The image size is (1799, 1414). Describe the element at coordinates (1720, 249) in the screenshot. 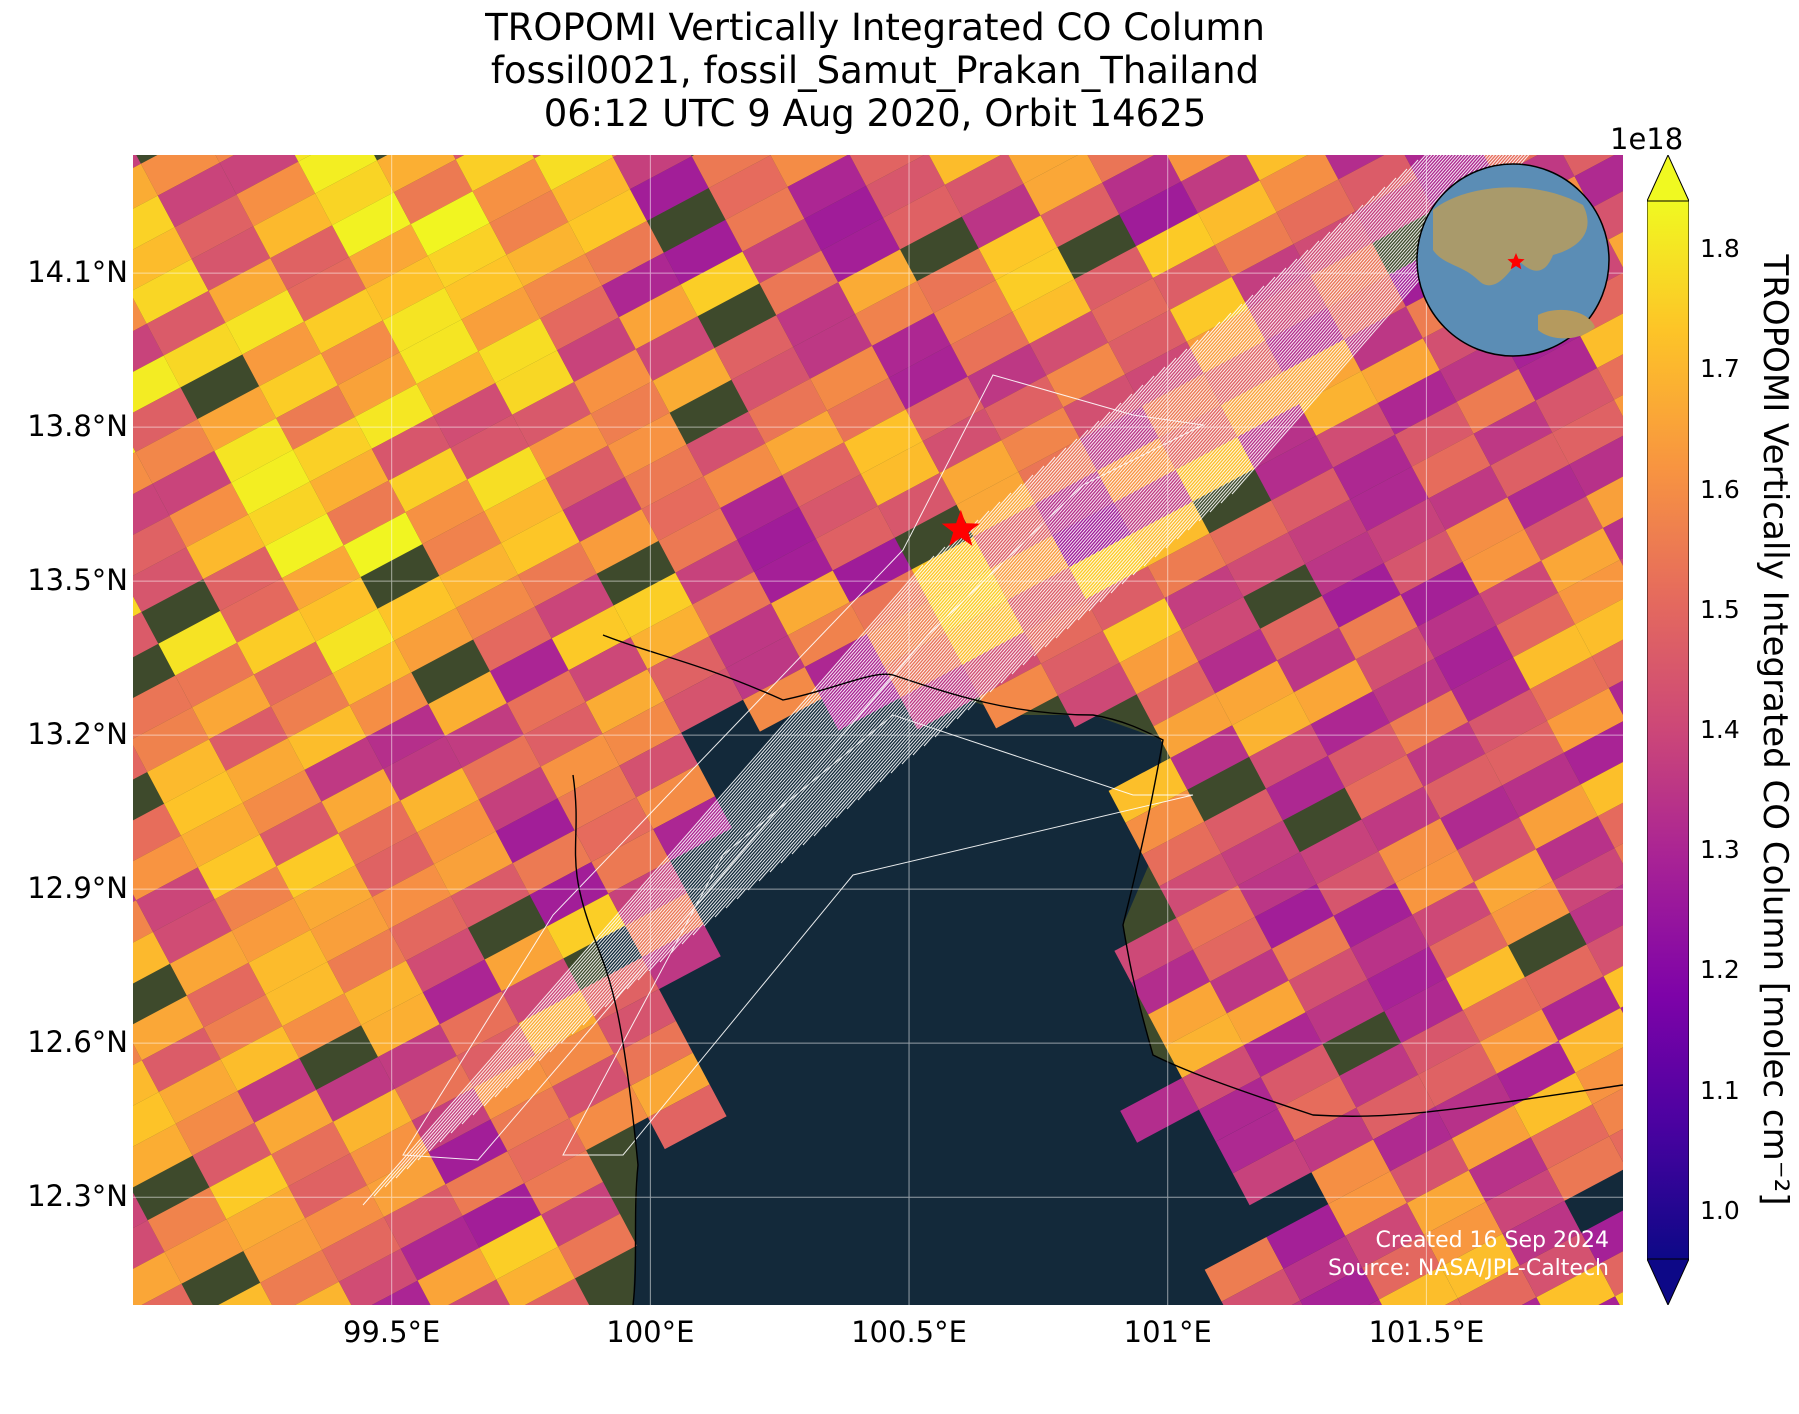

I see `colorbar-tick: 1.8` at that location.